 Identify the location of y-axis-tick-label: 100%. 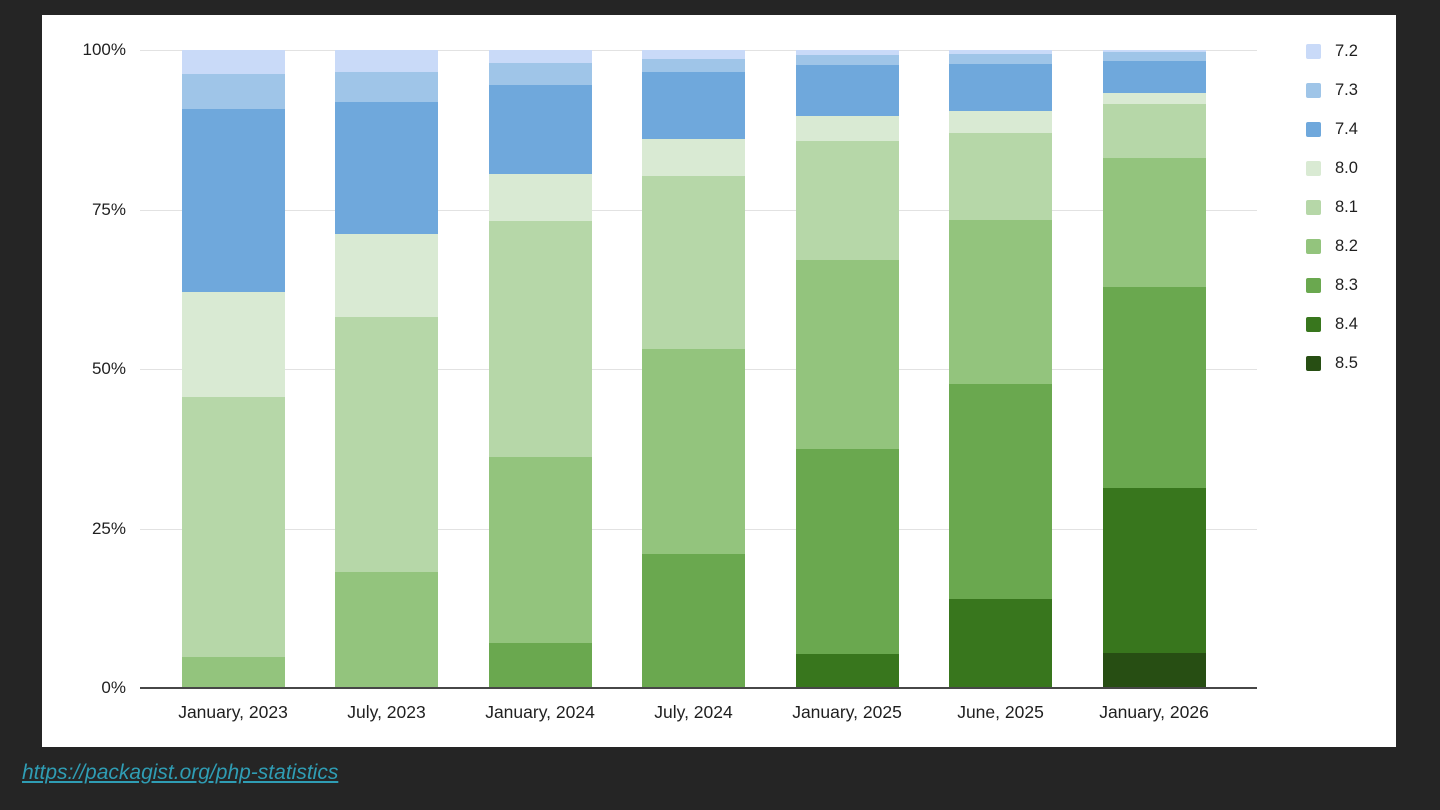
(104, 49).